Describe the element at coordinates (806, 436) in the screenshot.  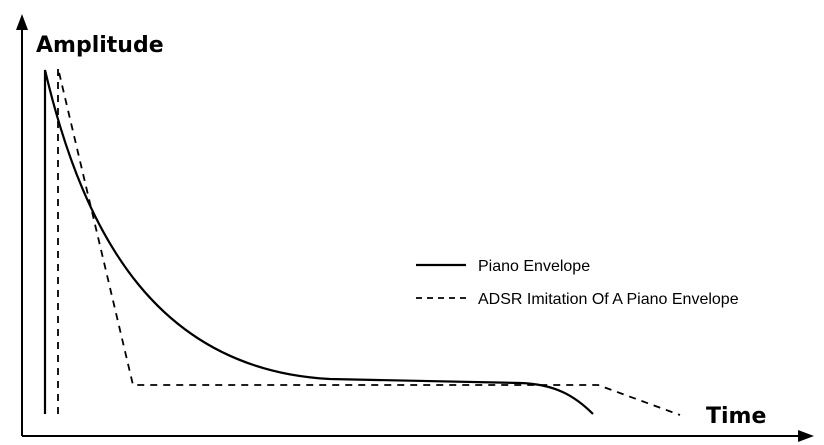
I see `x-axis-arrowhead` at that location.